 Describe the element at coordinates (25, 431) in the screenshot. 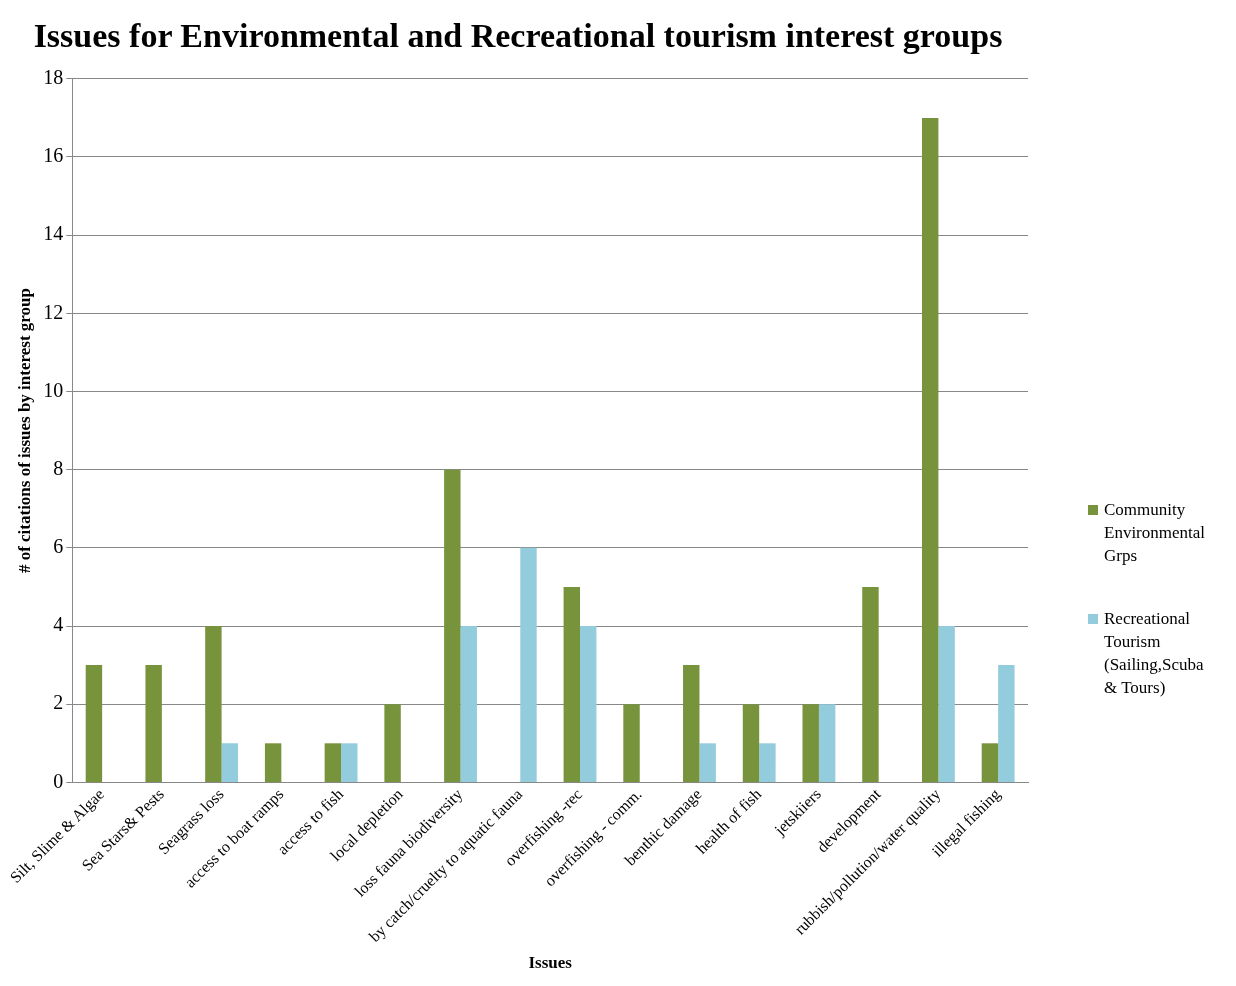

I see `y-axis-title: # of citations of issues by interest group` at that location.